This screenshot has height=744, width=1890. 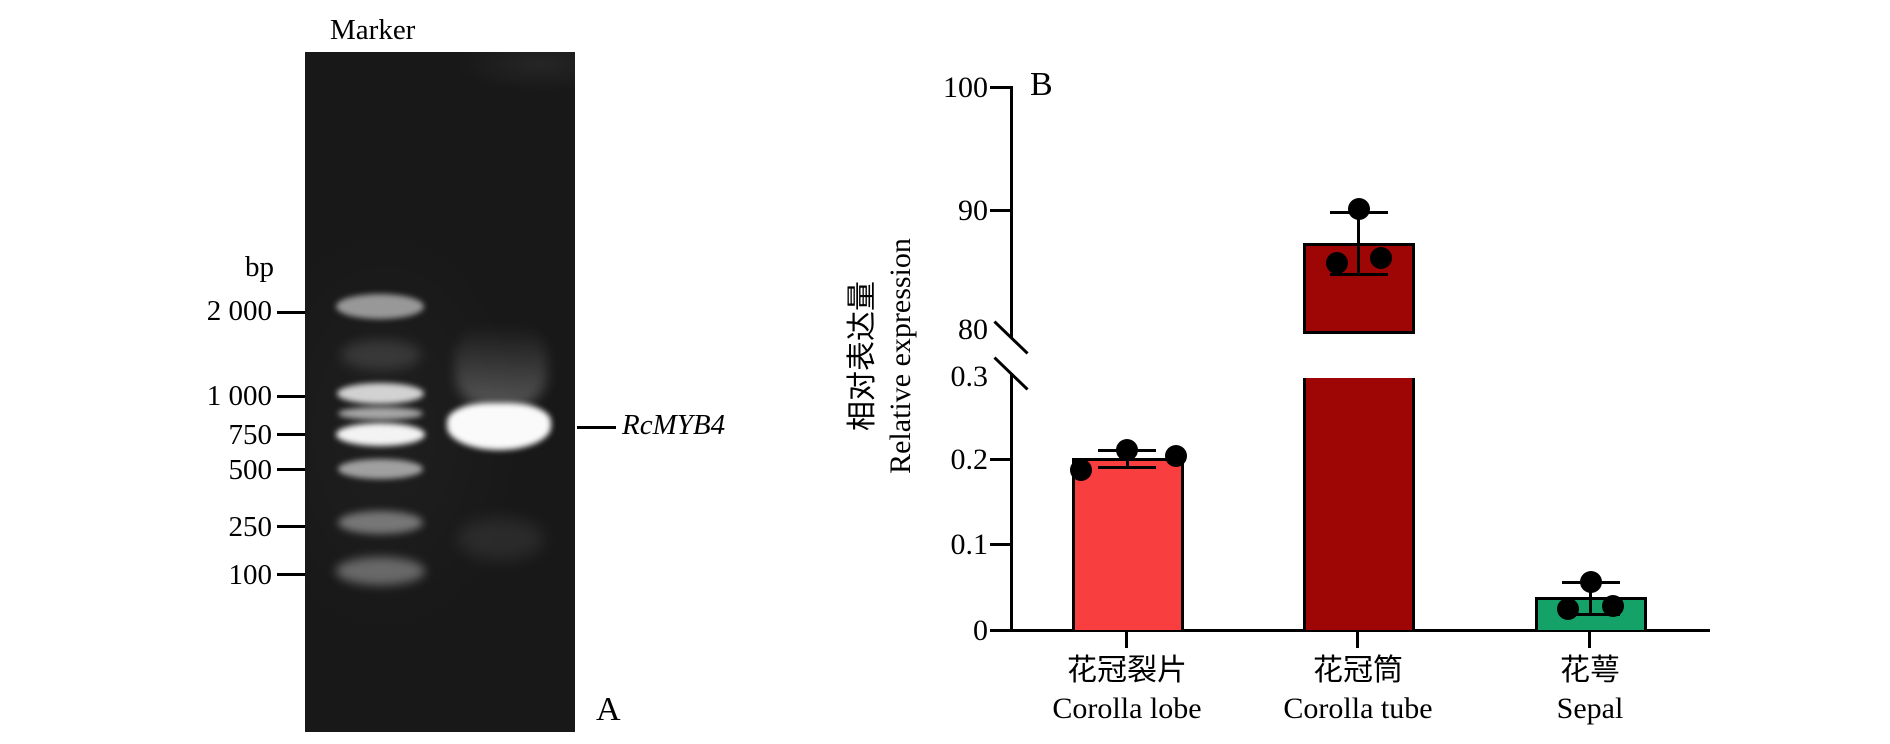 I want to click on errorbar-corolla-tube-cap-bottom, so click(x=1359, y=274).